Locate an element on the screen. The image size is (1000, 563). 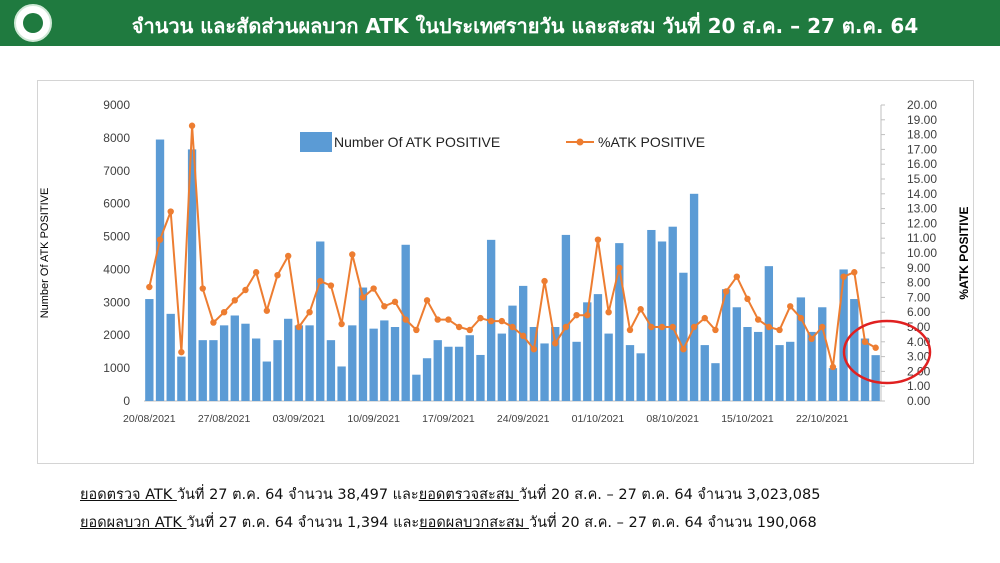
ministry-logo is located at coordinates (33, 23).